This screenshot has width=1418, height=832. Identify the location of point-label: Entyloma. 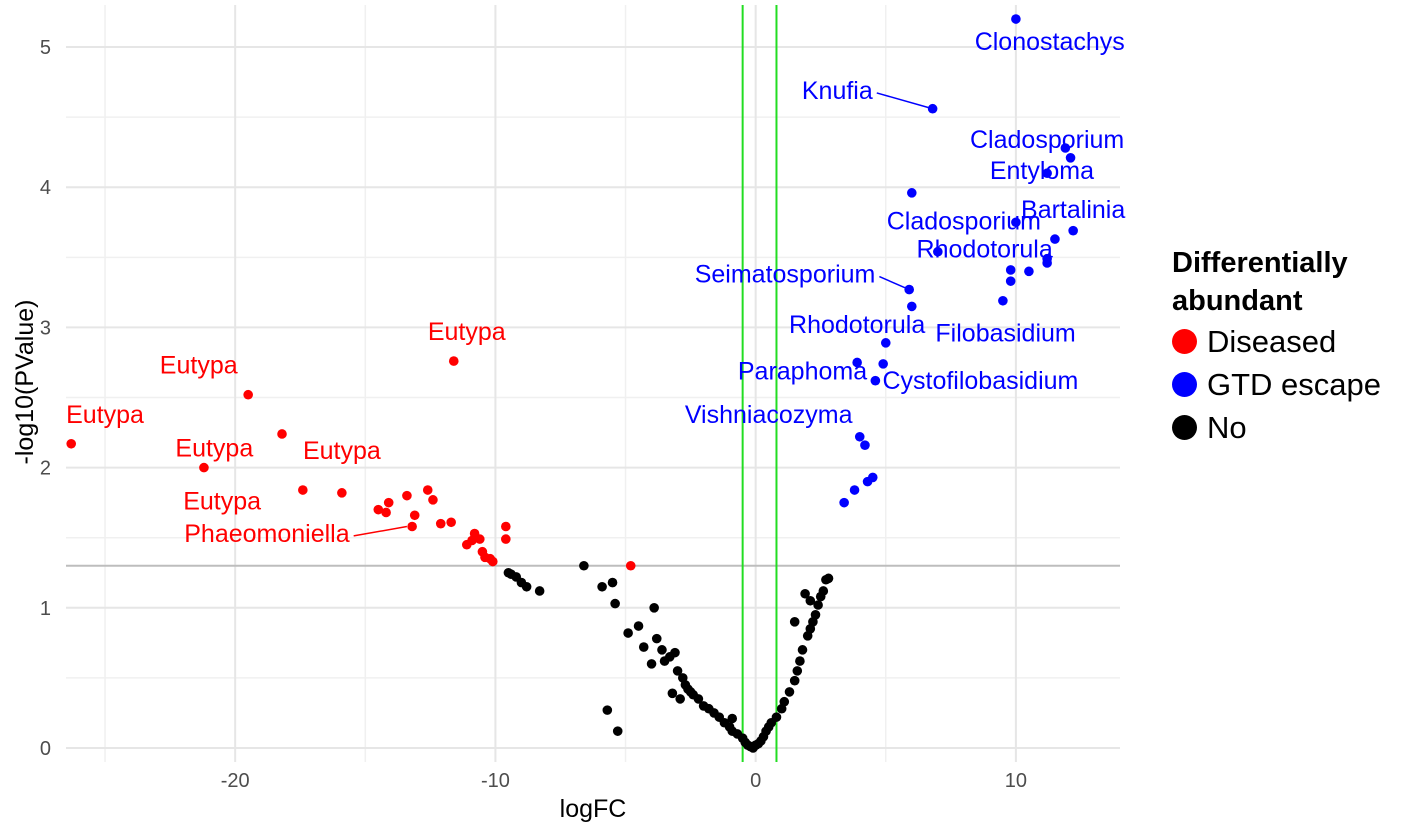
(1042, 171).